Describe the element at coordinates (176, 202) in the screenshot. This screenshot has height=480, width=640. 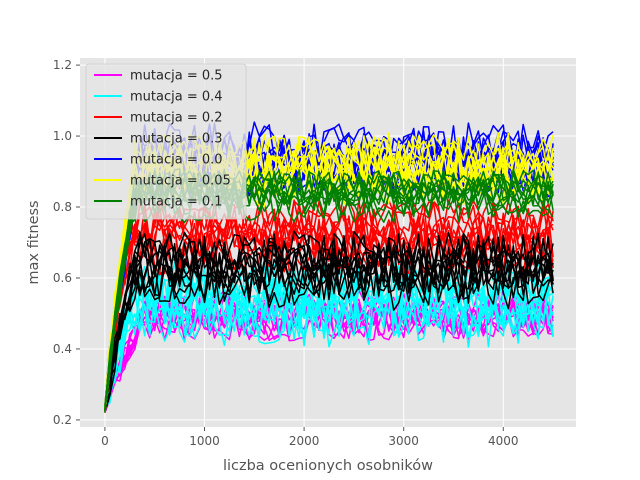
I see `legend-label: mutacja = 0.1` at that location.